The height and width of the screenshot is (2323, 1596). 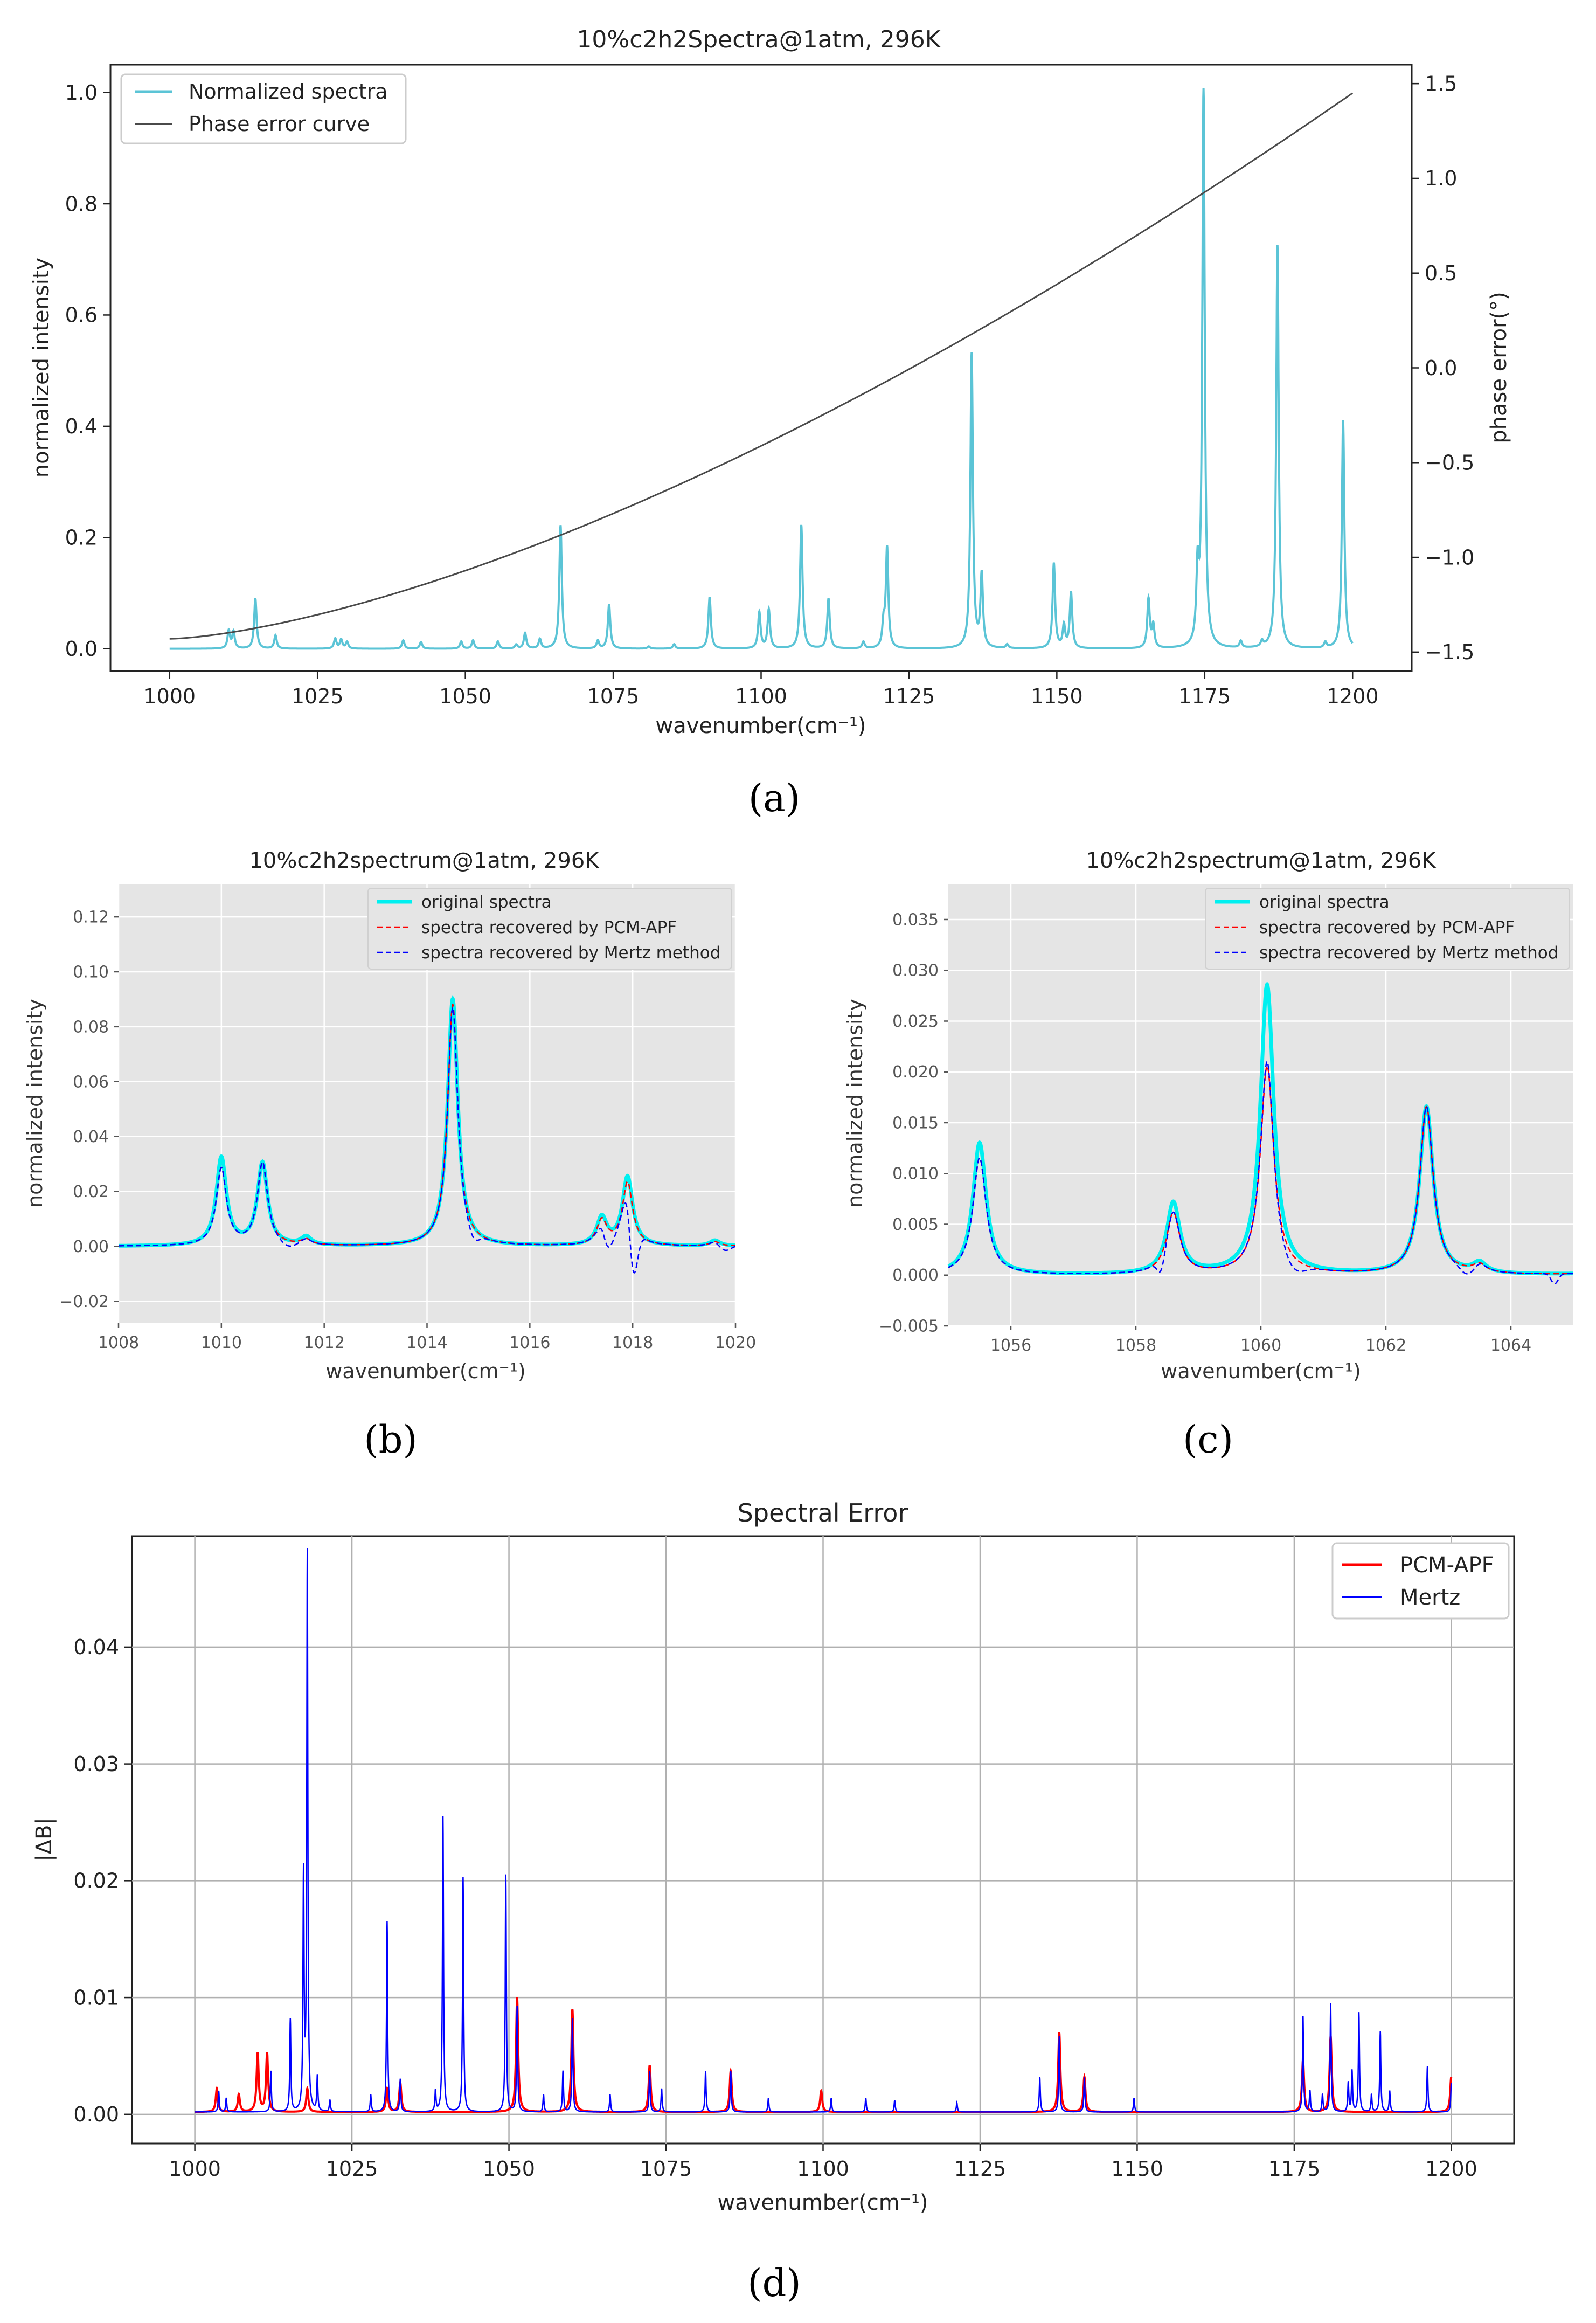 What do you see at coordinates (761, 726) in the screenshot?
I see `chart-a-xlabel: wavenumber(cm⁻¹)` at bounding box center [761, 726].